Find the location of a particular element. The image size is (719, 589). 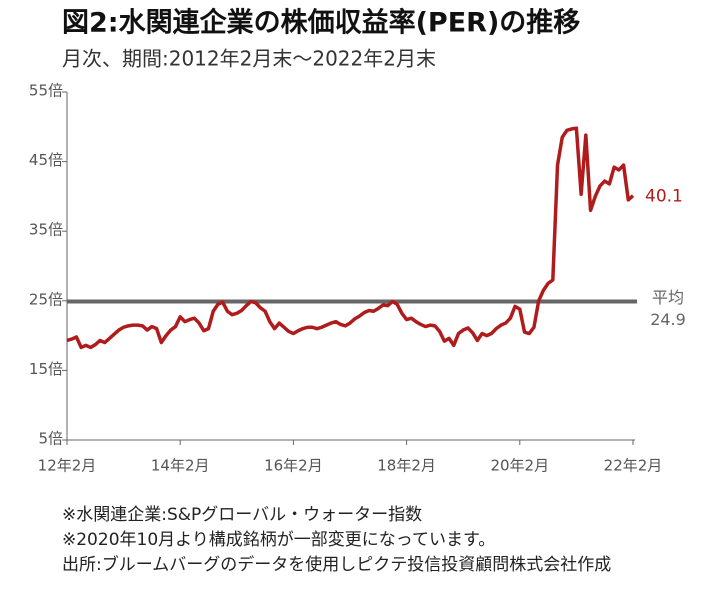

y-tick-label: 35倍 is located at coordinates (46, 230).